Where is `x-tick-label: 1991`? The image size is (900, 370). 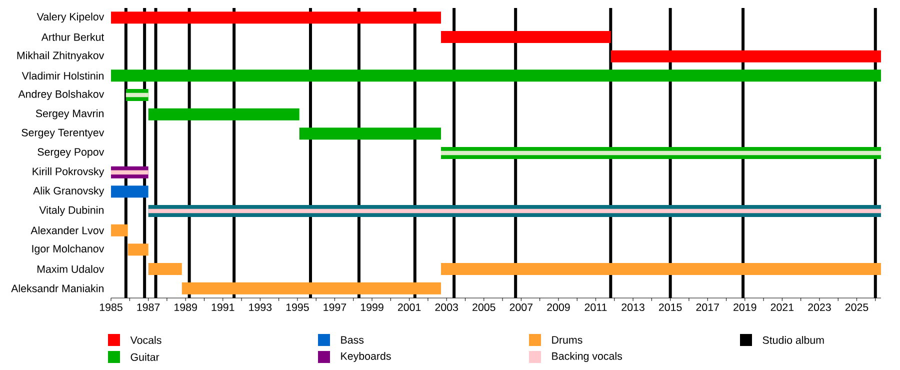 x-tick-label: 1991 is located at coordinates (223, 307).